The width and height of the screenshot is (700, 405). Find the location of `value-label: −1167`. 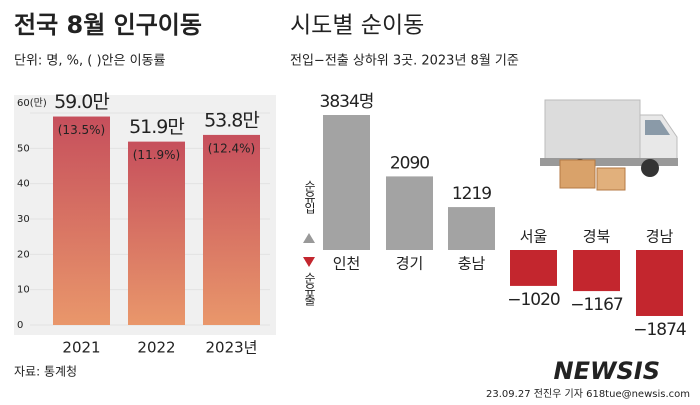

value-label: −1167 is located at coordinates (596, 305).